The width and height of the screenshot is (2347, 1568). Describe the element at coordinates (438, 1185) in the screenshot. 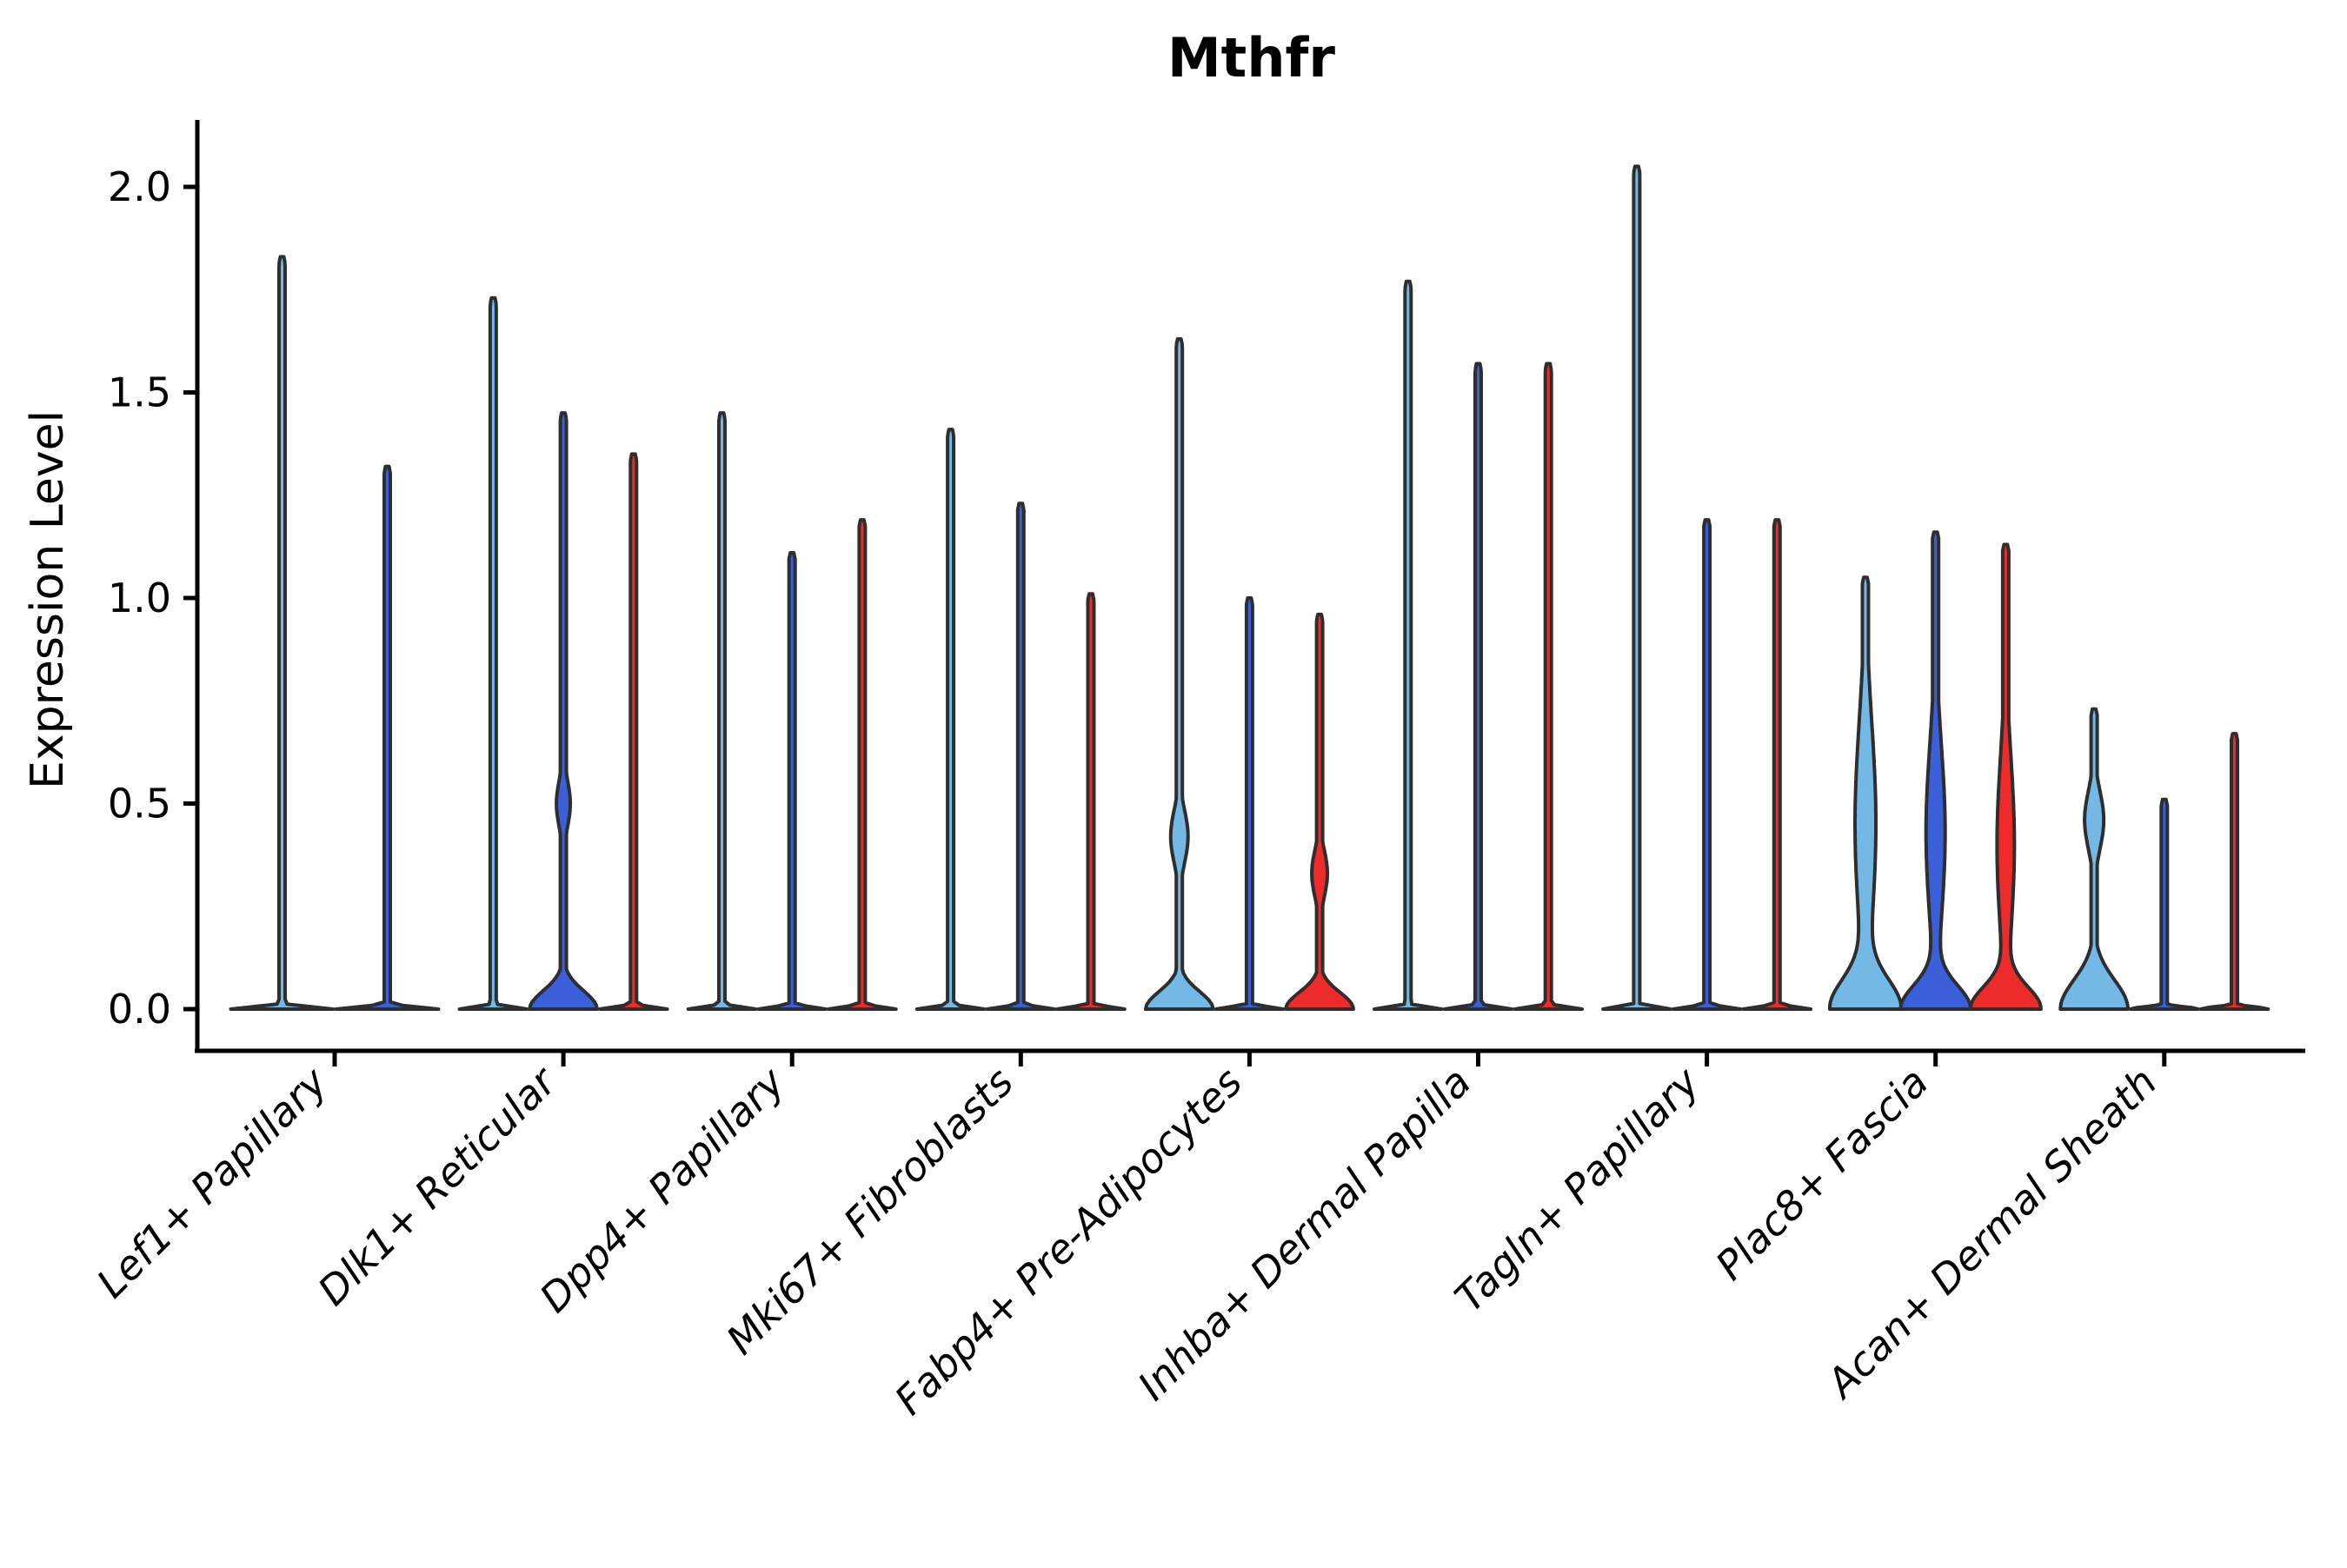

I see `x-label-dlk1-reticular: Dlk1+ Reticular` at that location.